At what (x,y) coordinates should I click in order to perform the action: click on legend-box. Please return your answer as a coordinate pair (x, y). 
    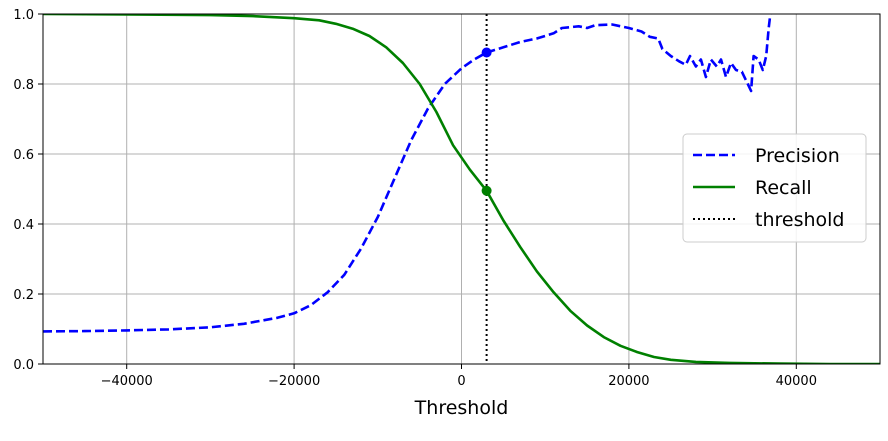
    Looking at the image, I should click on (774, 188).